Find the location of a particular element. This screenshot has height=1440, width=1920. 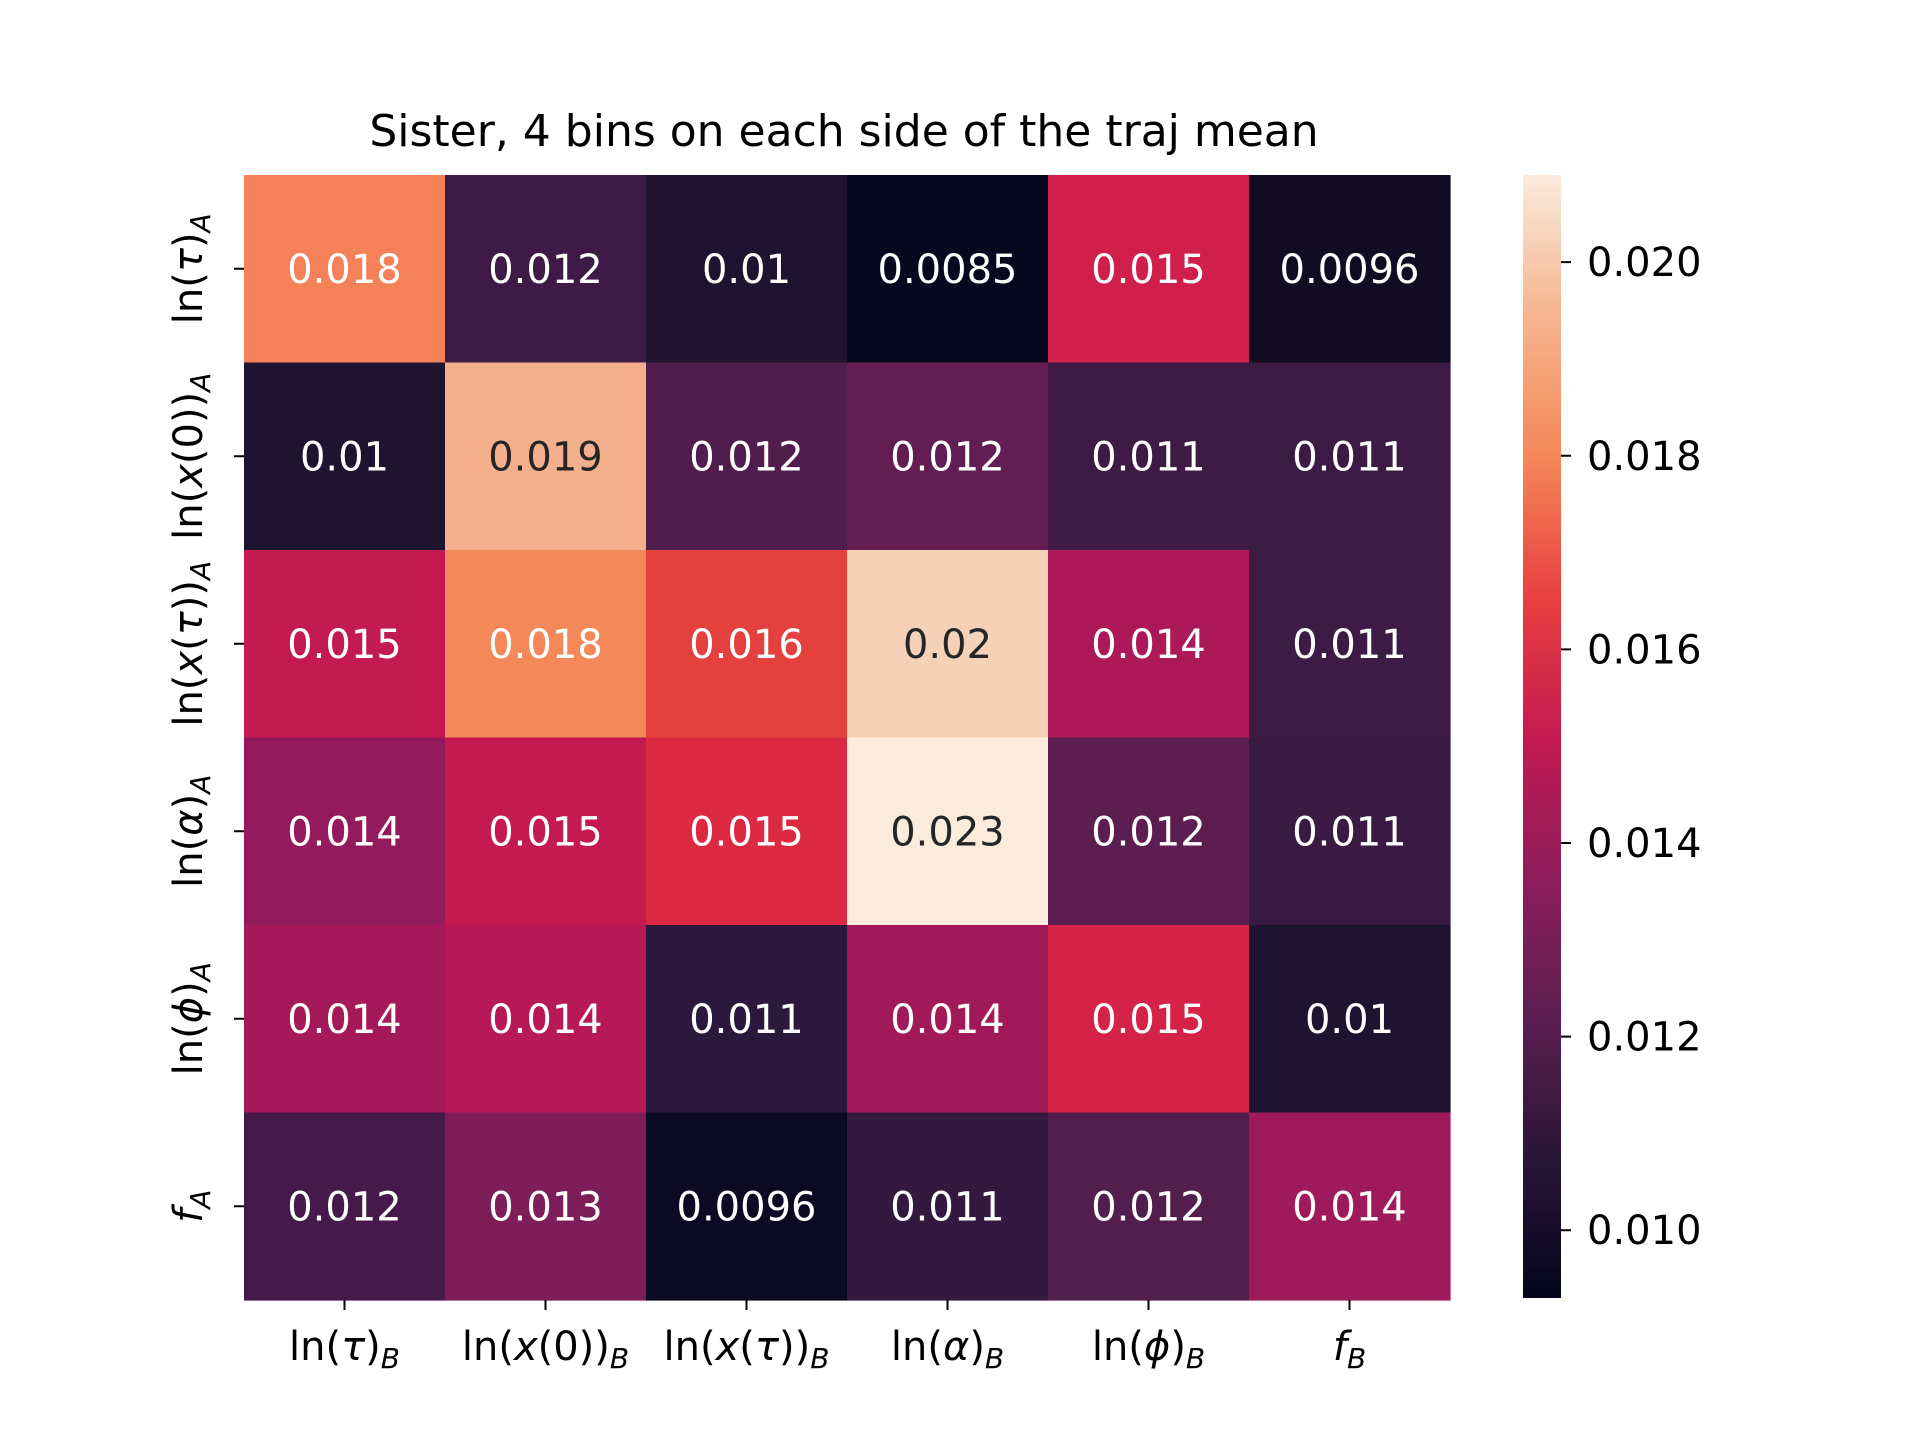

heatmap-cell-r1-c1 is located at coordinates (546, 456).